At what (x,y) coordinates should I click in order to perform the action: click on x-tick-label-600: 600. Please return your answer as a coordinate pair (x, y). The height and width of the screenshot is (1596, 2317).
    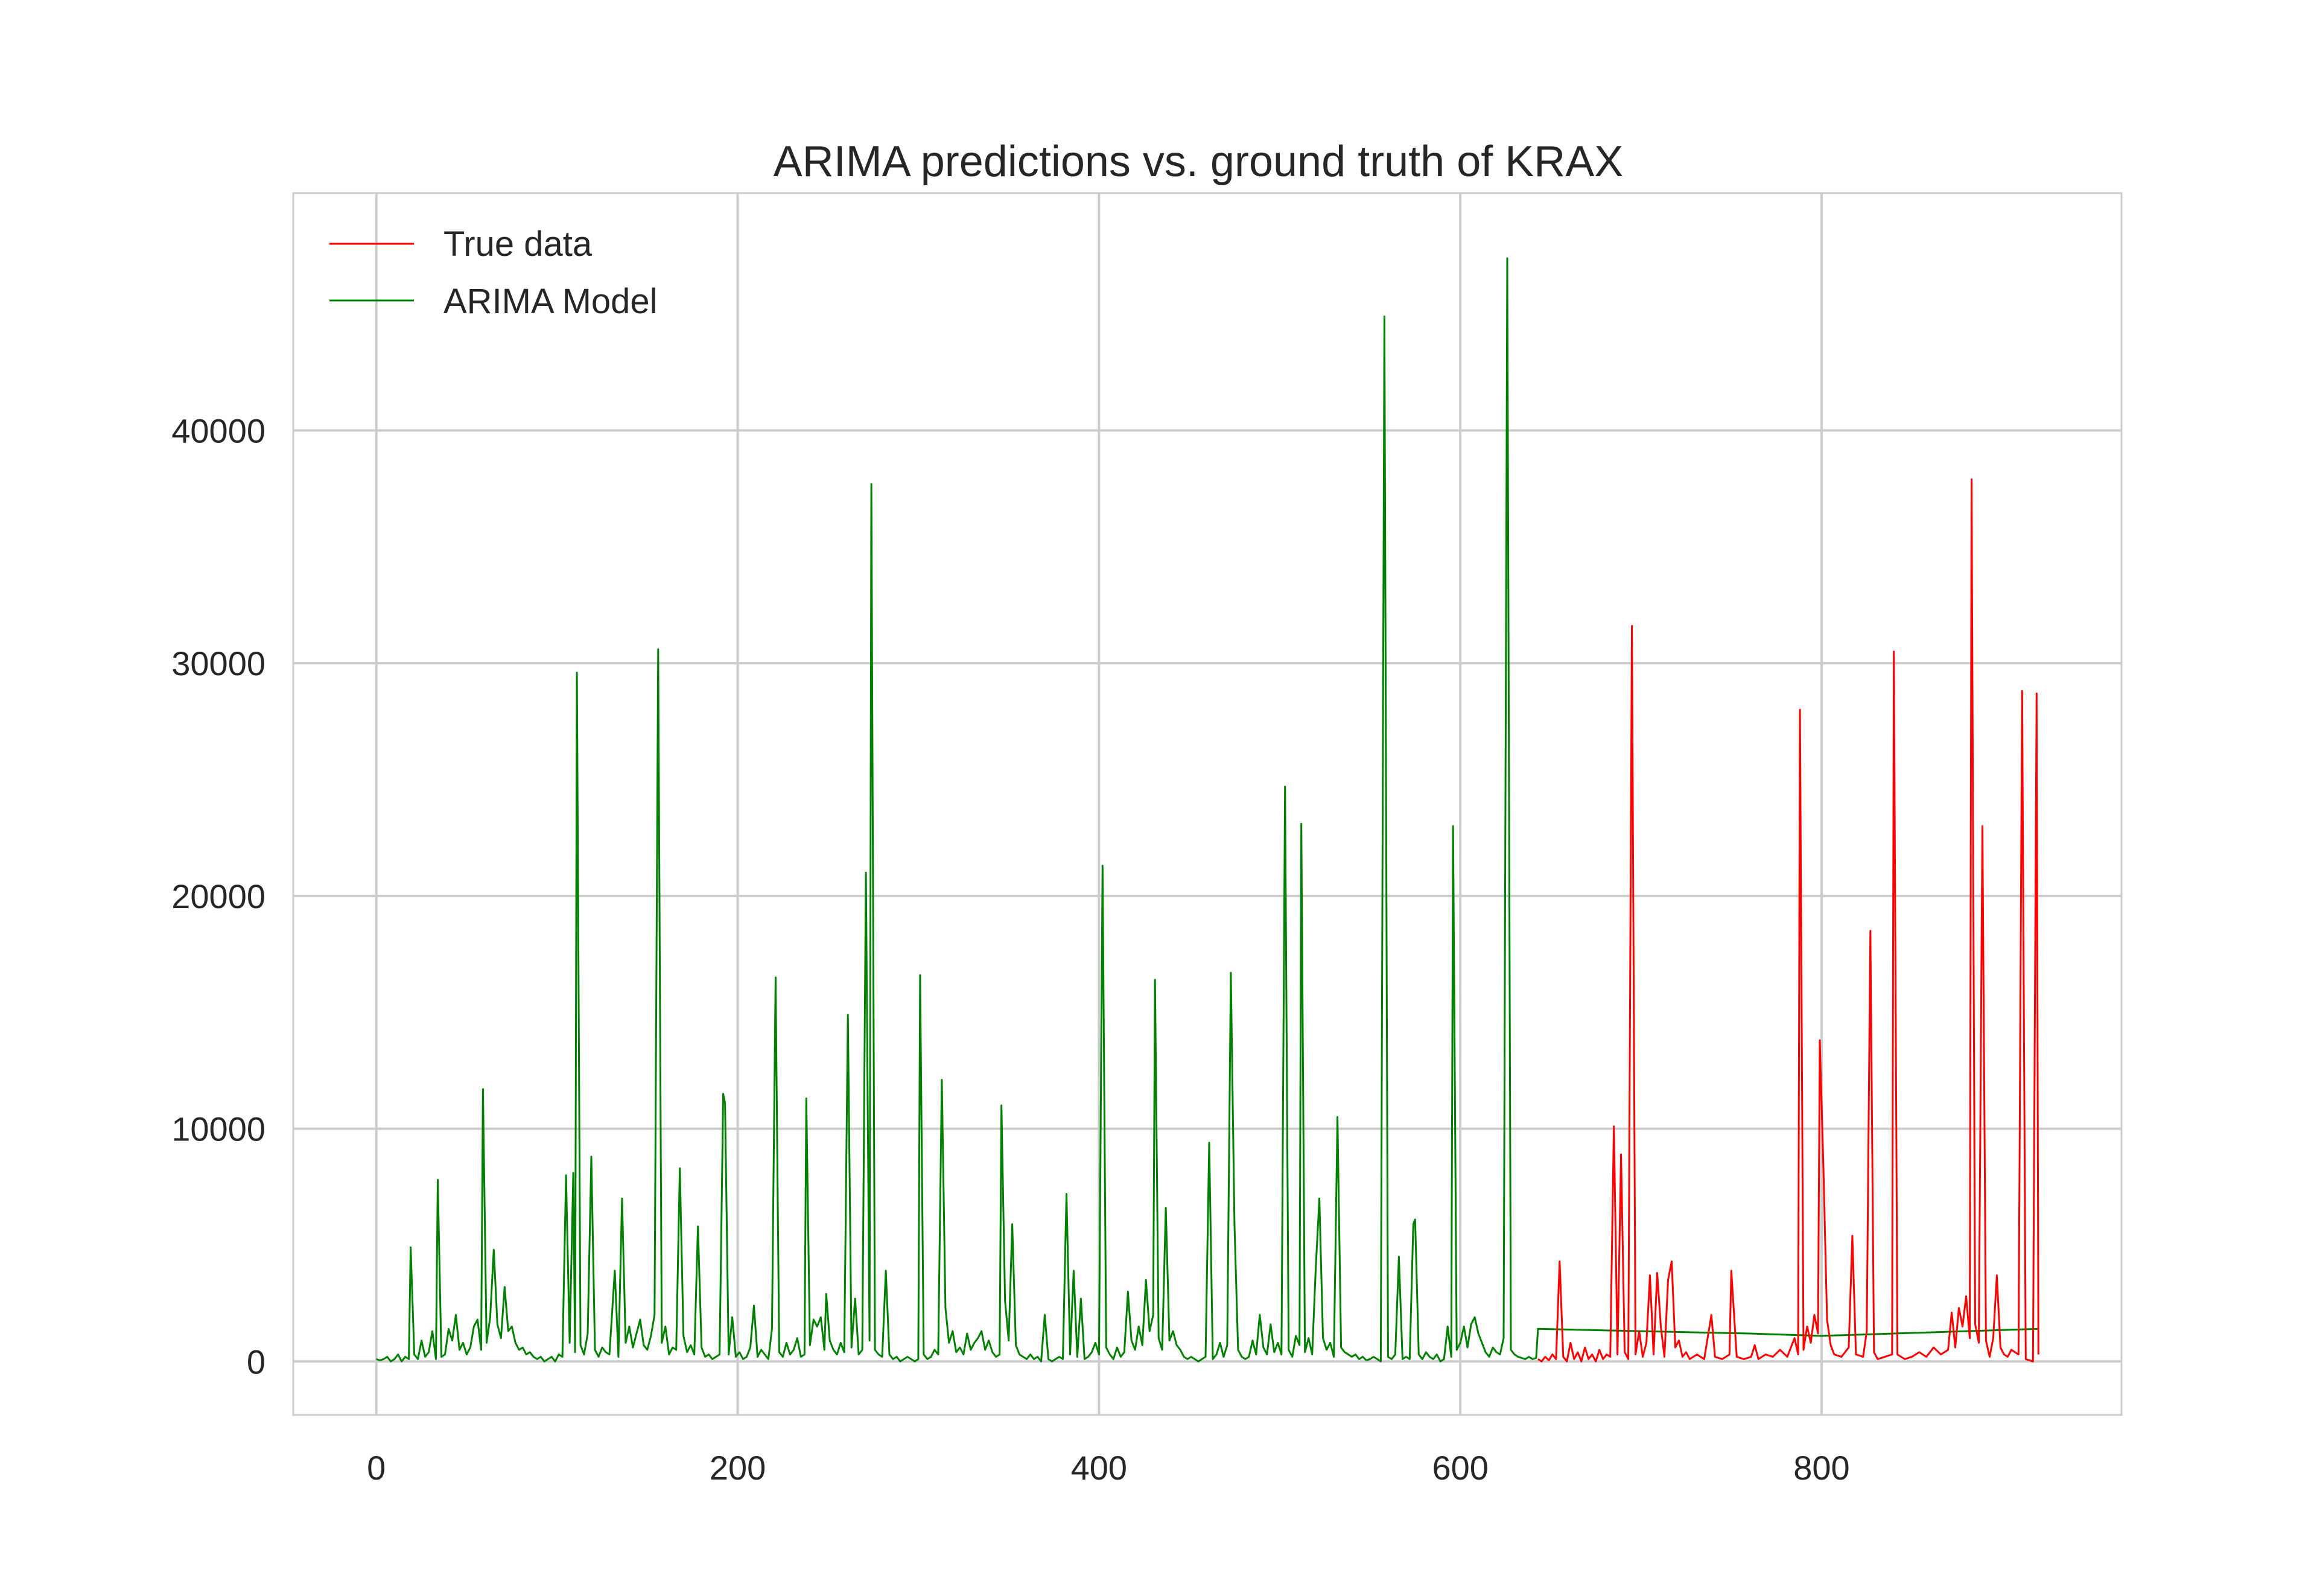
    Looking at the image, I should click on (1460, 1468).